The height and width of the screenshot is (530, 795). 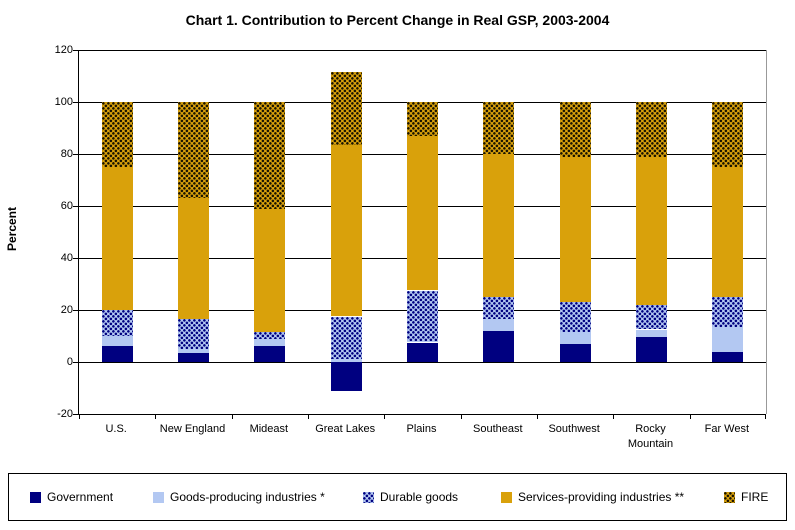 I want to click on legend-label: Goods-producing industries *, so click(x=247, y=497).